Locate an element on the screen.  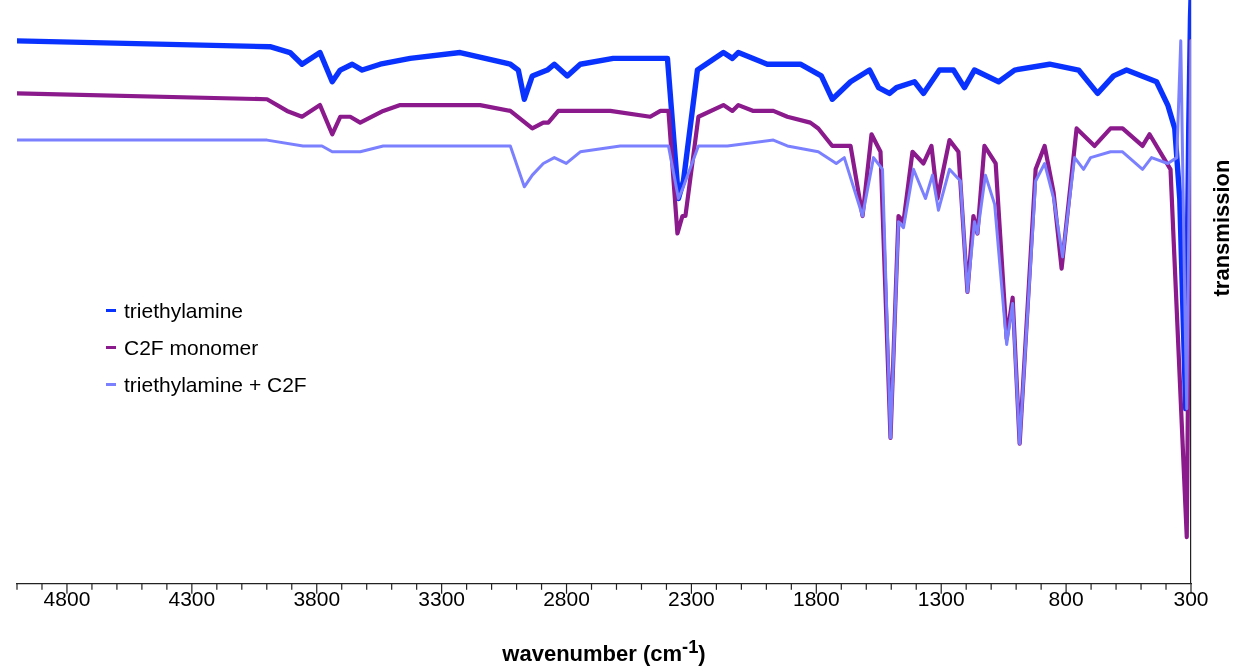
x-tick-label: 1800 is located at coordinates (816, 599).